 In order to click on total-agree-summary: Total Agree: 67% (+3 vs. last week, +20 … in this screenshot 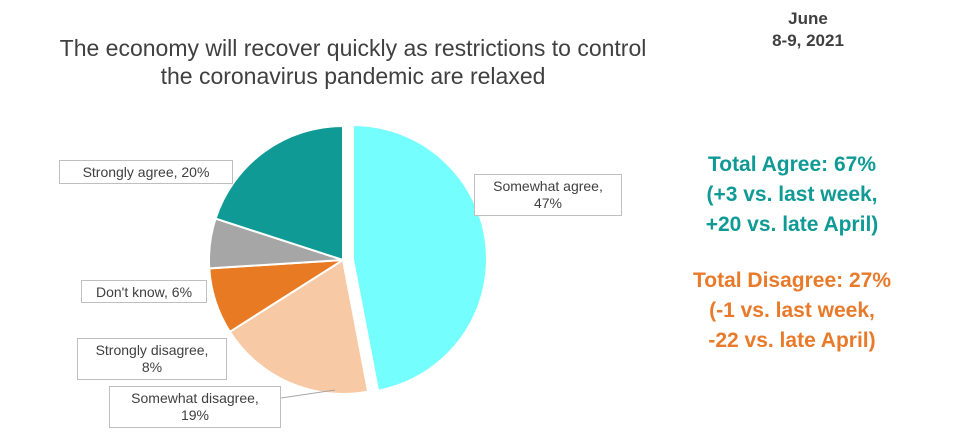, I will do `click(792, 195)`.